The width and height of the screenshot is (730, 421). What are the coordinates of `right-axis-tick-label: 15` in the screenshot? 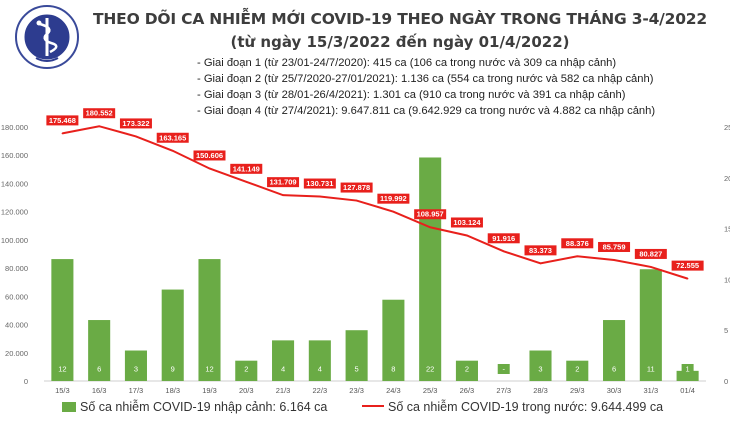 It's located at (727, 229).